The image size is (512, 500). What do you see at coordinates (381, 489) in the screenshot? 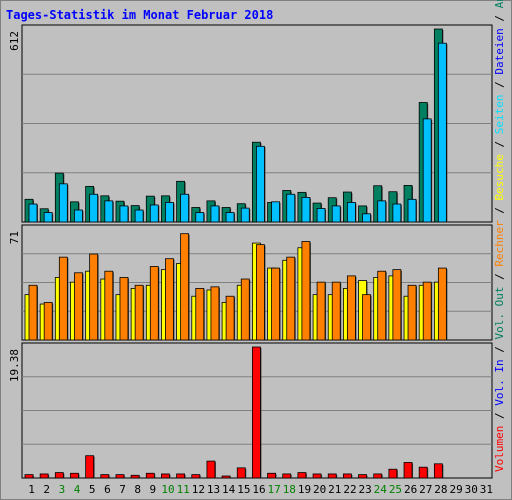
I see `x-tick-label: 24` at bounding box center [381, 489].